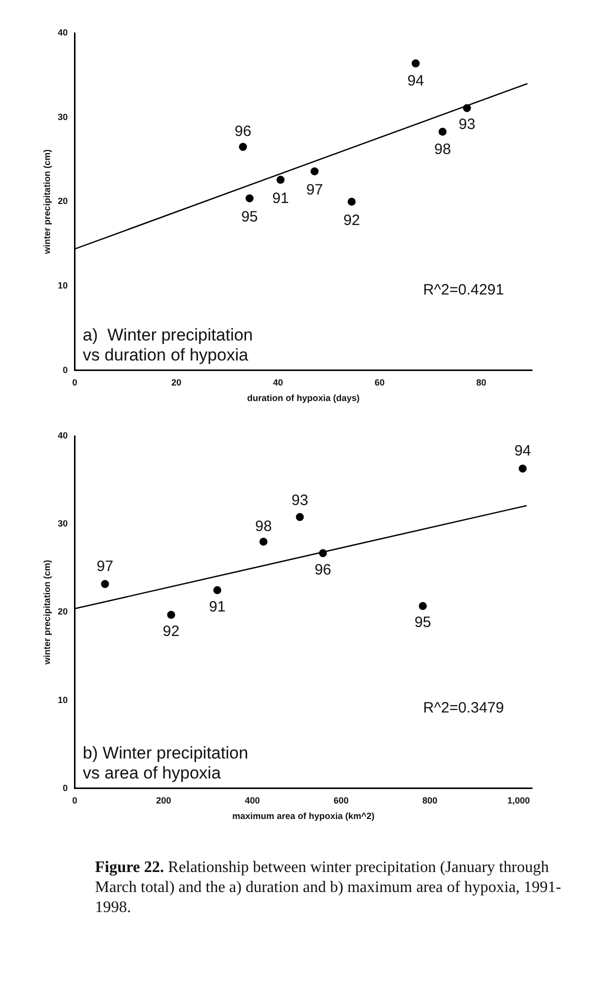 The width and height of the screenshot is (596, 989). I want to click on x-tick-label: 800, so click(430, 800).